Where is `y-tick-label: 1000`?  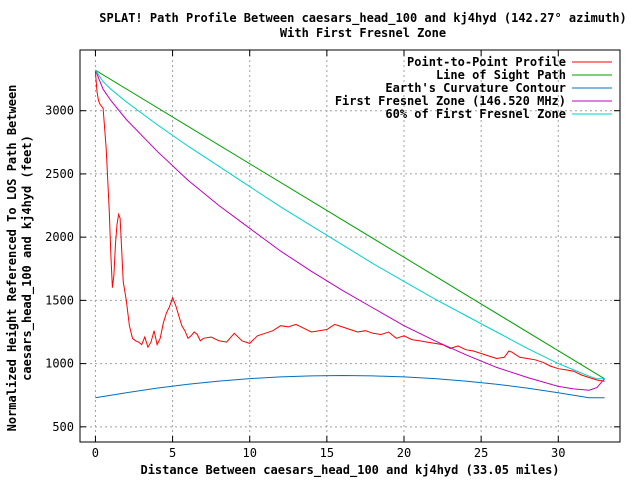
y-tick-label: 1000 is located at coordinates (59, 364).